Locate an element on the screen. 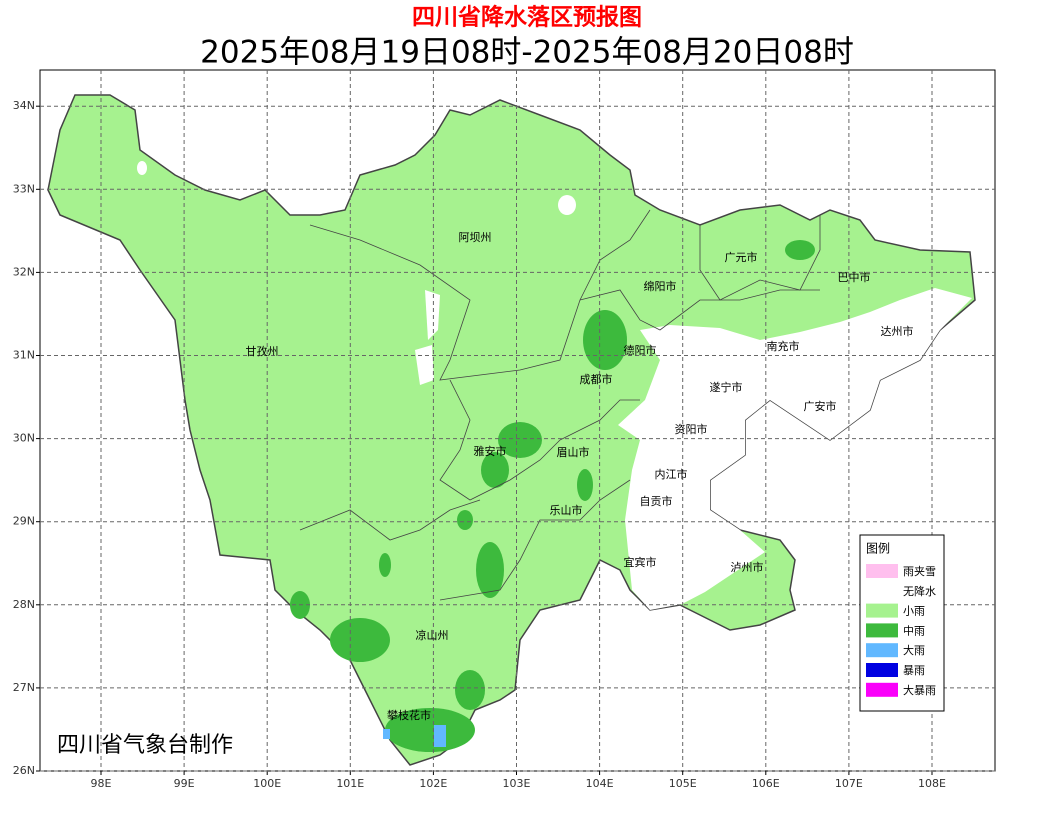 Image resolution: width=1055 pixels, height=821 pixels. place-label: 成都市 is located at coordinates (596, 379).